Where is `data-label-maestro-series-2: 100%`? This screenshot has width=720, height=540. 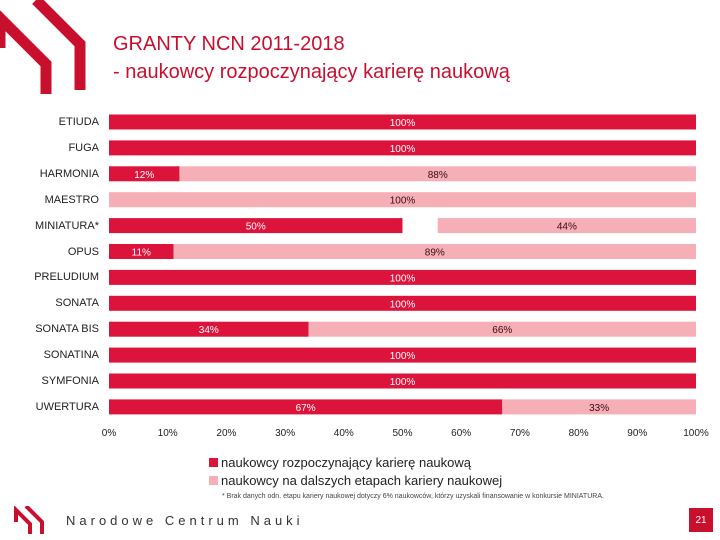
data-label-maestro-series-2: 100% is located at coordinates (403, 201).